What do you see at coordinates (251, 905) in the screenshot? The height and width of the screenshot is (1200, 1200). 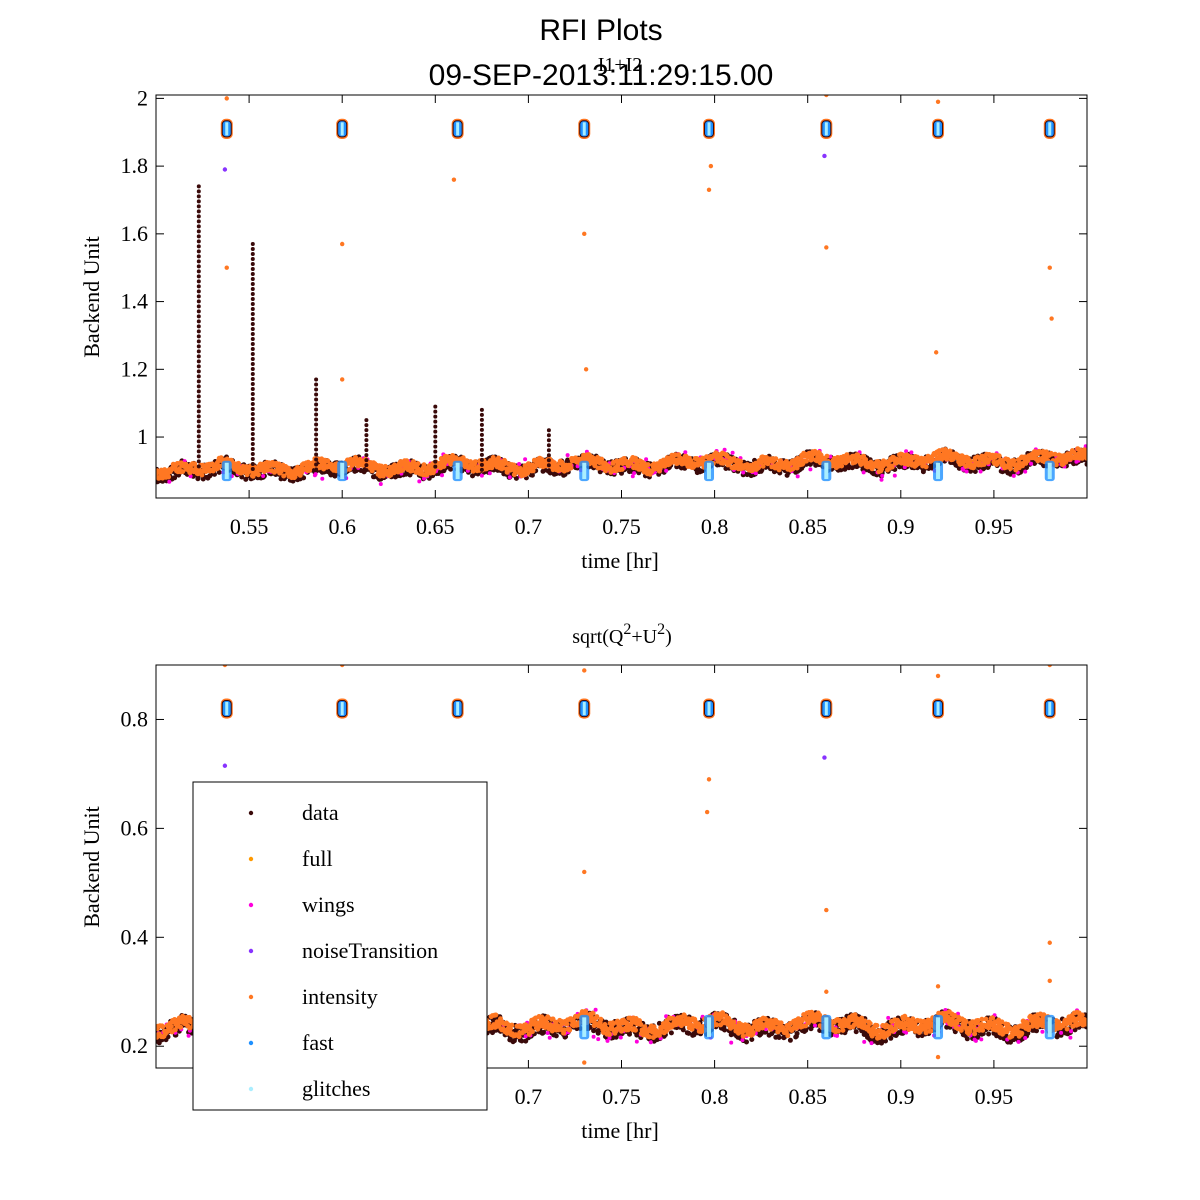 I see `legend-marker-wings` at bounding box center [251, 905].